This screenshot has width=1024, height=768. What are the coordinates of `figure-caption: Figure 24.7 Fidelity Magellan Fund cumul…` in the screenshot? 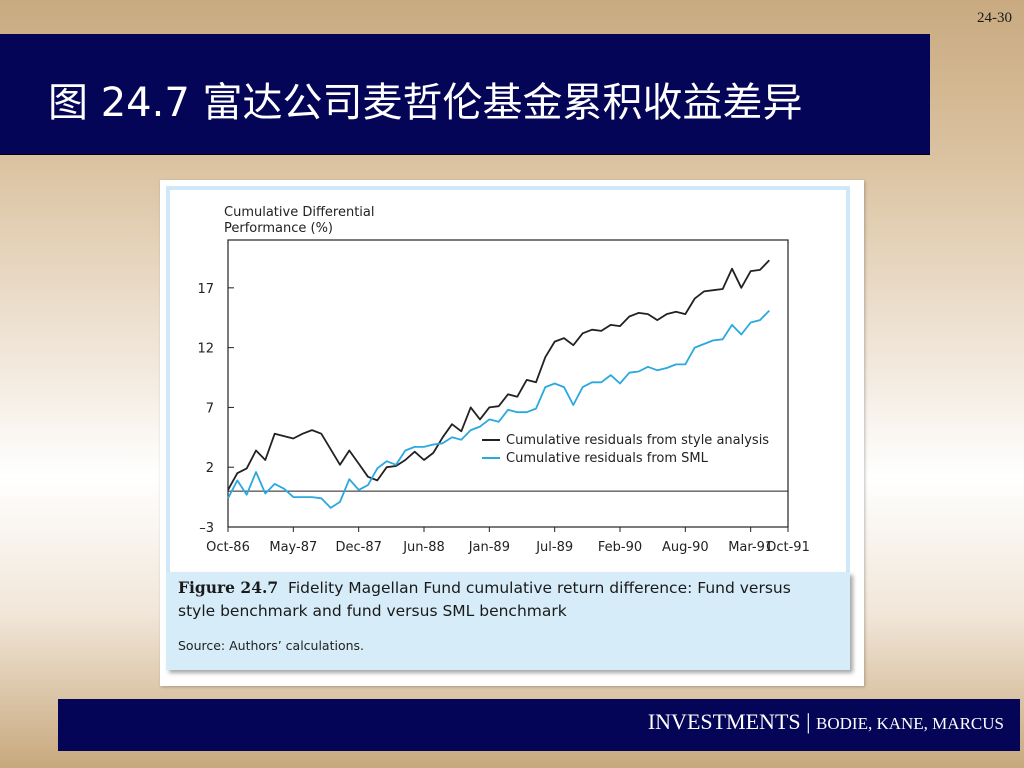 It's located at (508, 621).